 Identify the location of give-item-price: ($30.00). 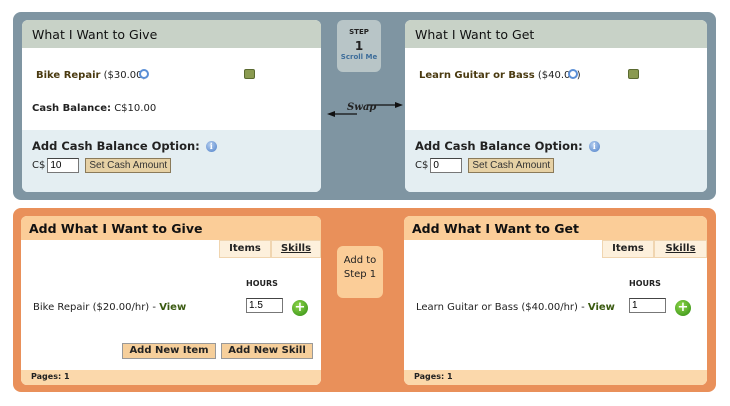
(125, 75).